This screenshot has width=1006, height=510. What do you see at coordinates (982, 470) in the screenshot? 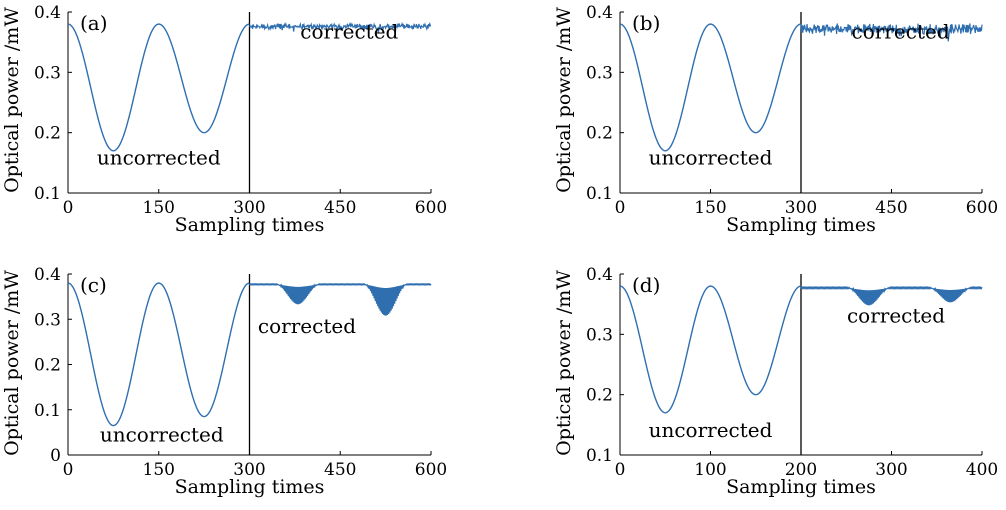
I see `x-tick-label: 400` at bounding box center [982, 470].